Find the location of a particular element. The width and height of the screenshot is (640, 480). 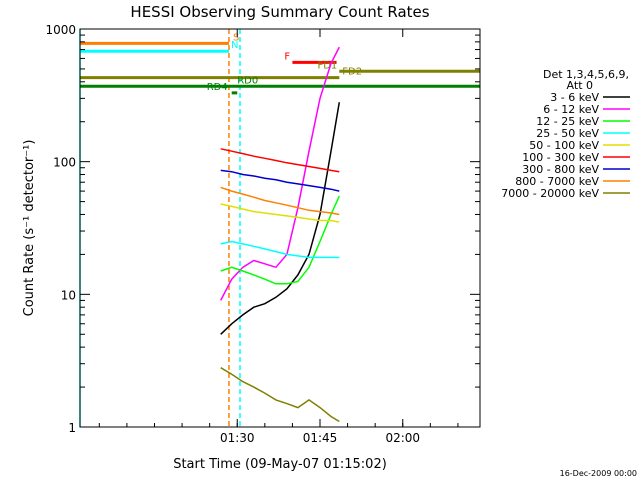

legend-label-3: 25 - 50 keV is located at coordinates (567, 133).